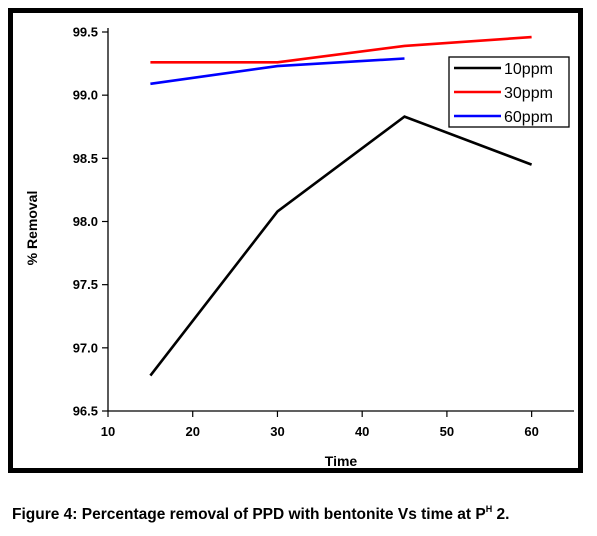 The width and height of the screenshot is (597, 536). Describe the element at coordinates (341, 49) in the screenshot. I see `series-line-30ppm` at that location.